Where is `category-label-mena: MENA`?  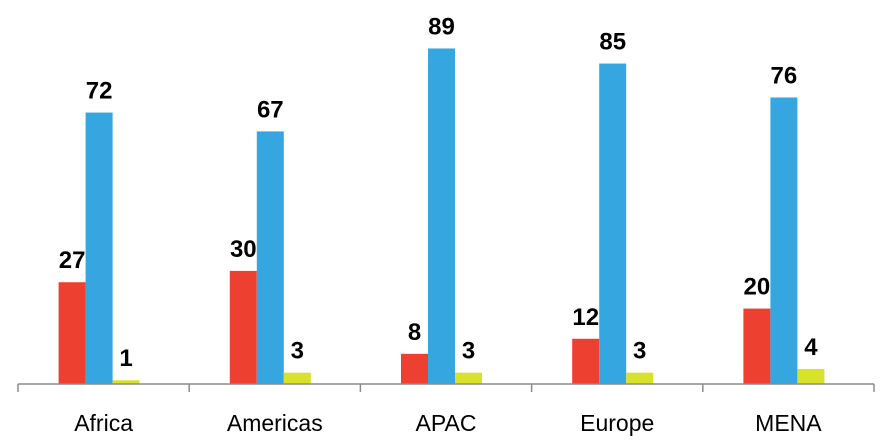
category-label-mena: MENA is located at coordinates (788, 423).